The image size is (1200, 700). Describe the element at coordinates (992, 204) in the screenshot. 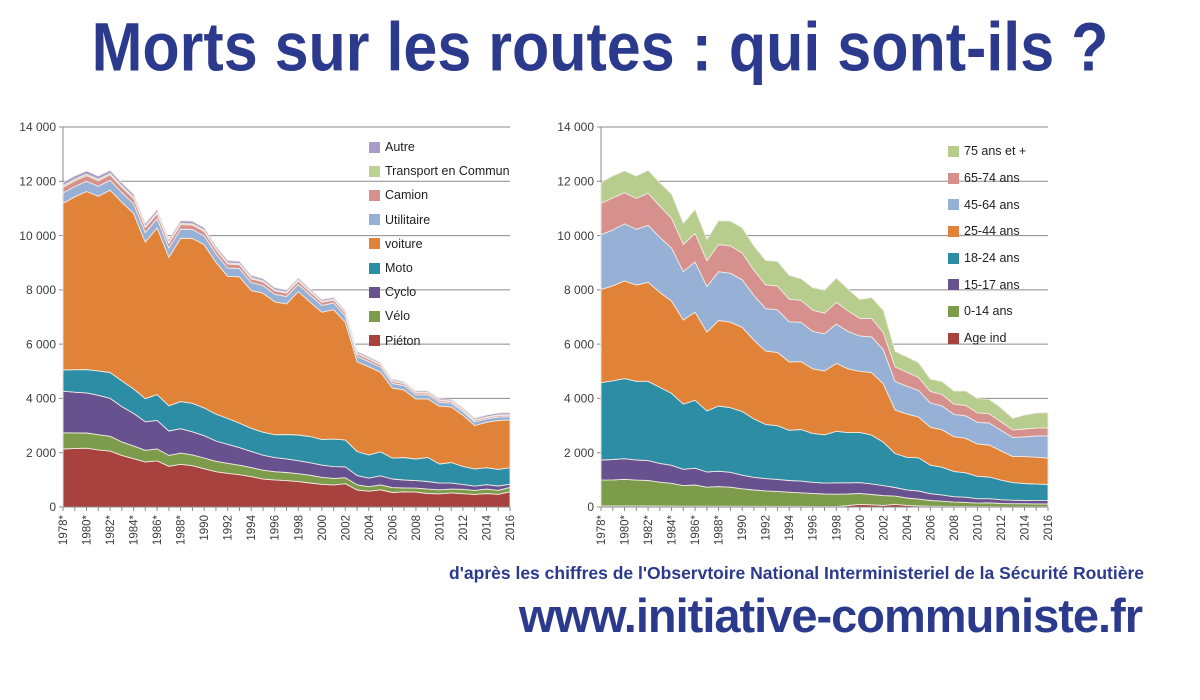

I see `legend-label: 45-64 ans` at that location.